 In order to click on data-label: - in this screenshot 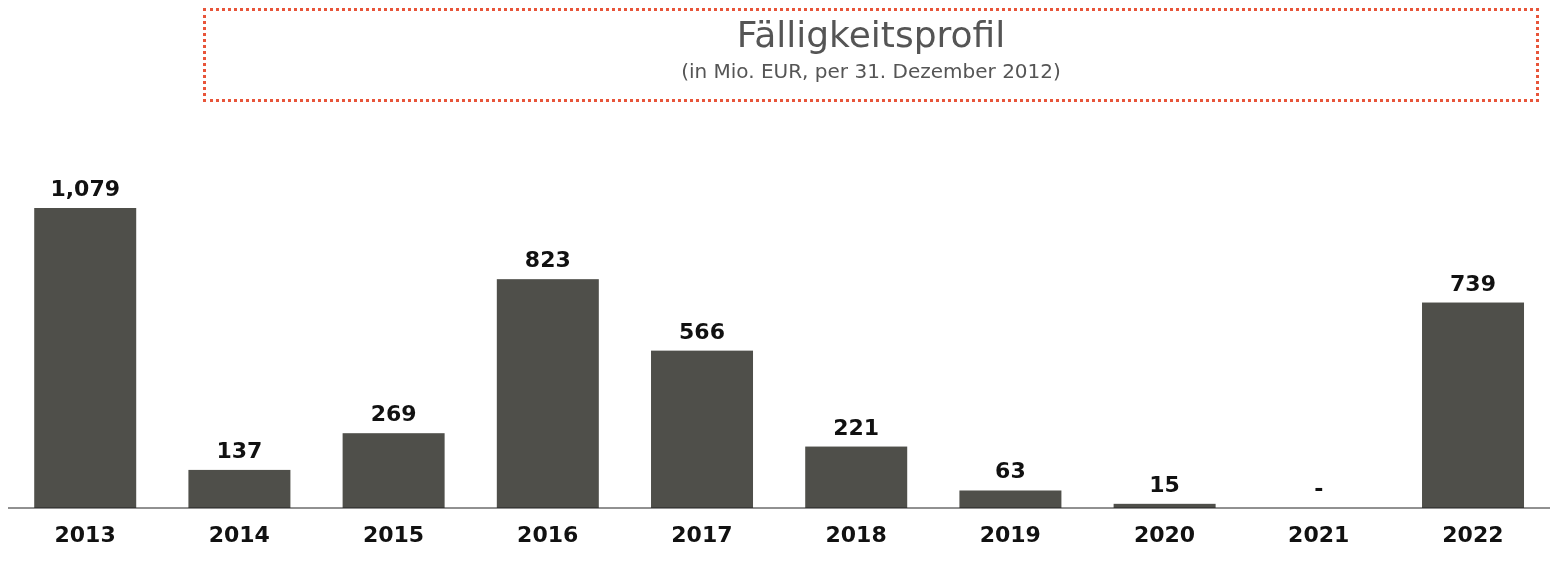, I will do `click(1319, 488)`.